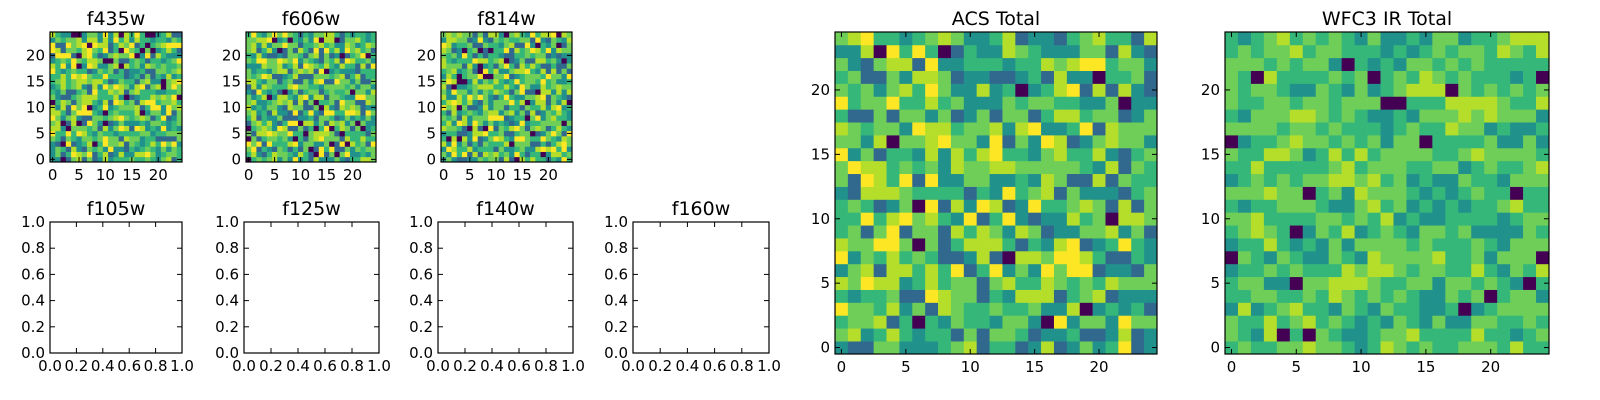 The image size is (1600, 400). I want to click on y-tick-label: 0.2, so click(227, 327).